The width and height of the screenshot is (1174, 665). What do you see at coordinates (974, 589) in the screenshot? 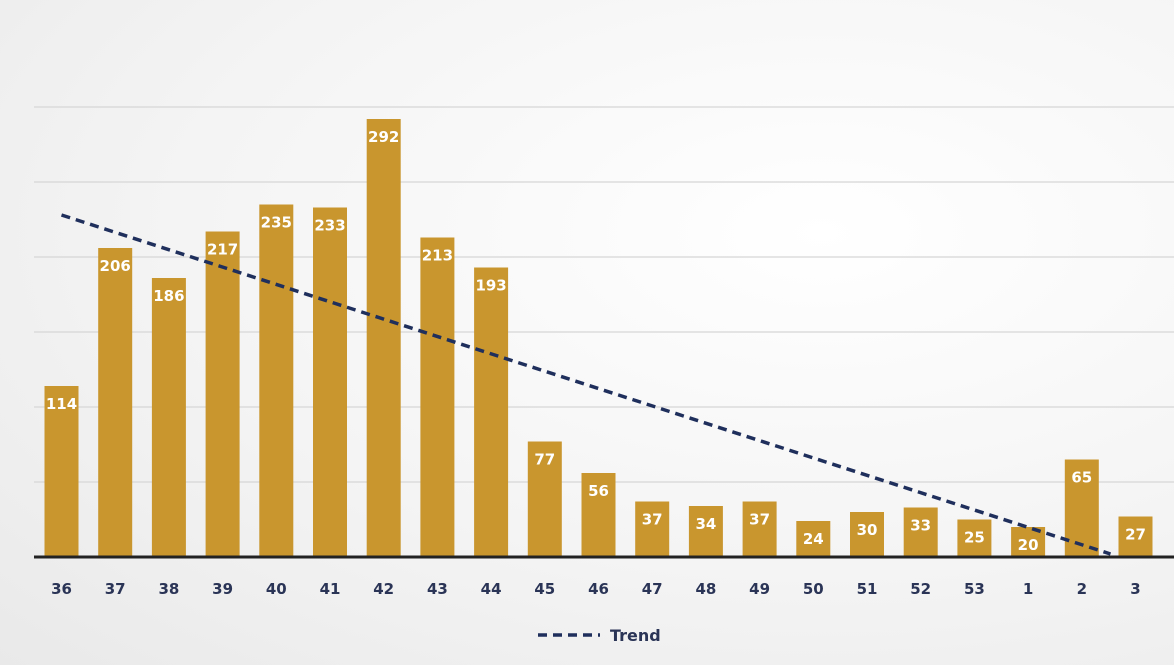
I see `x-tick-label: 53` at bounding box center [974, 589].